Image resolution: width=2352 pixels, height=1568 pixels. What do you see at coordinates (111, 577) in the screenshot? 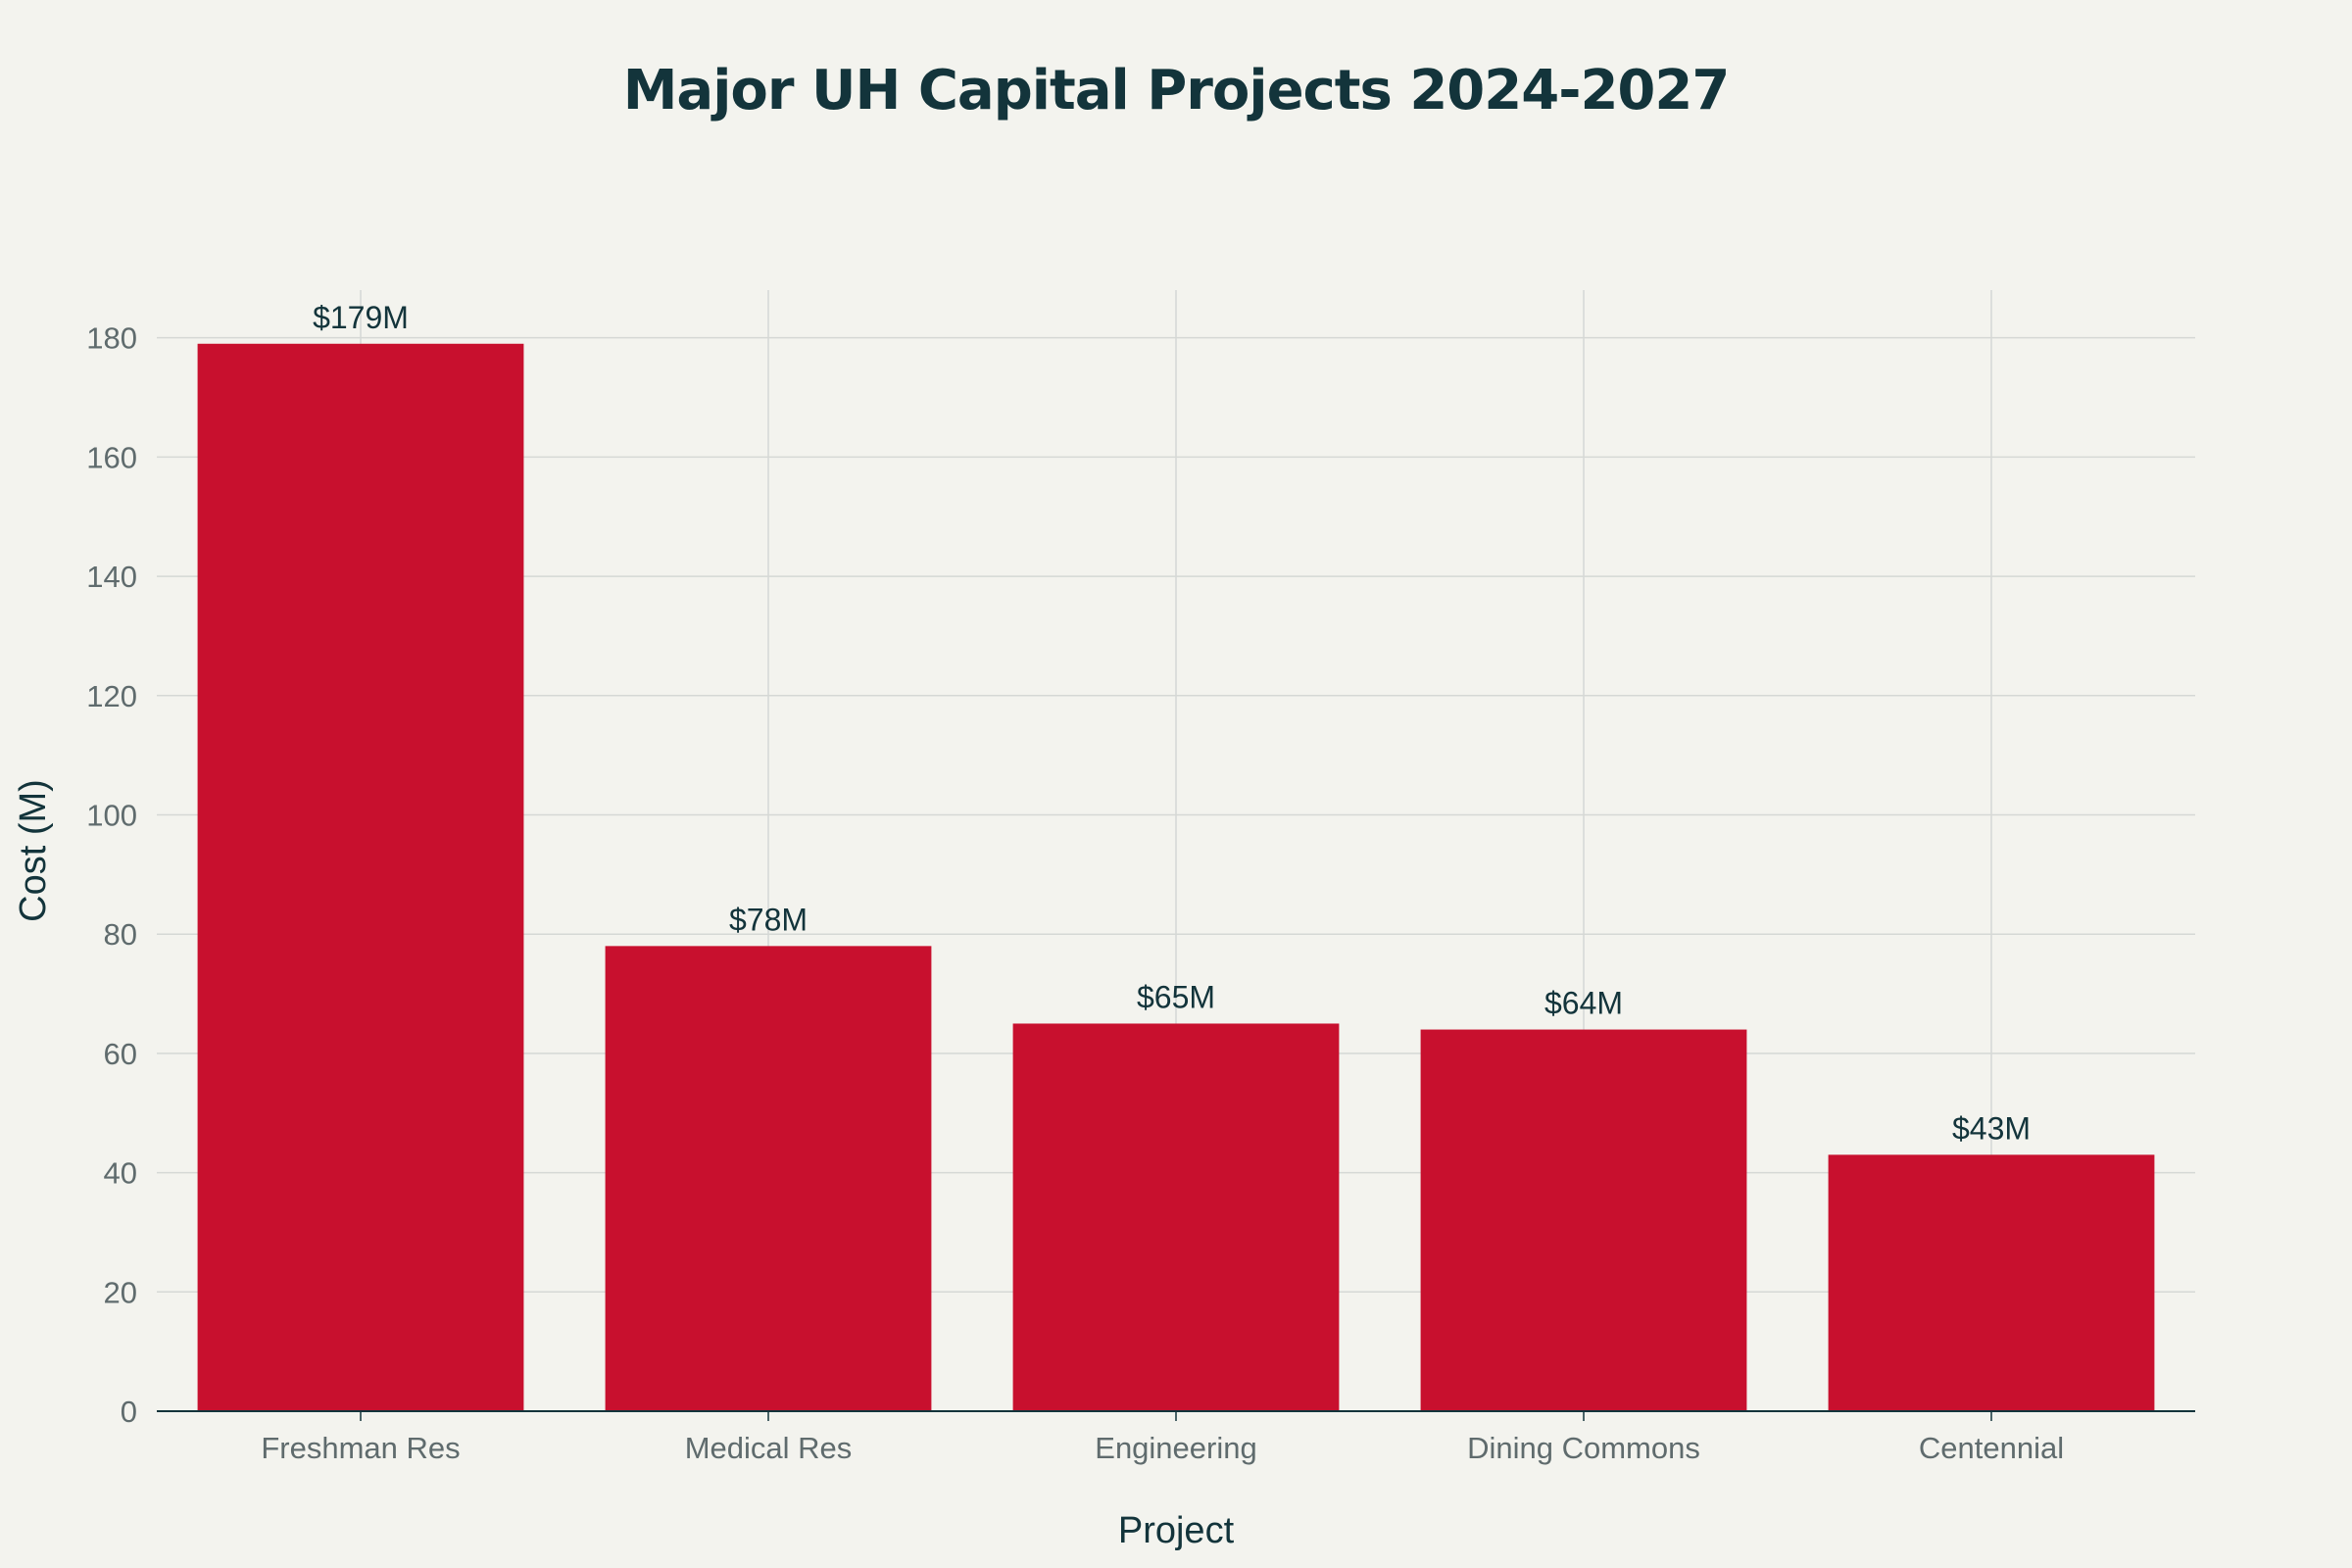
I see `y-tick-label: 140` at bounding box center [111, 577].